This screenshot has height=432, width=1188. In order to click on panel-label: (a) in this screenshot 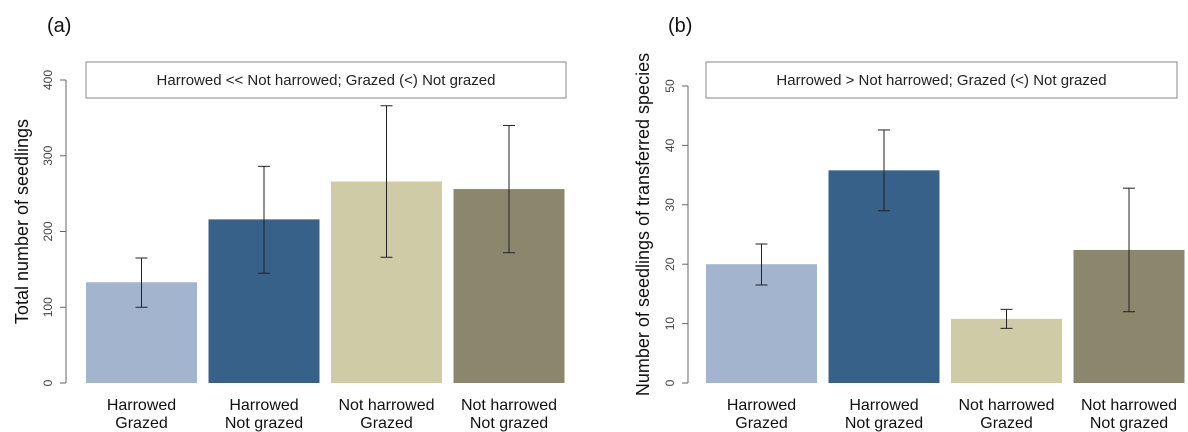, I will do `click(59, 26)`.